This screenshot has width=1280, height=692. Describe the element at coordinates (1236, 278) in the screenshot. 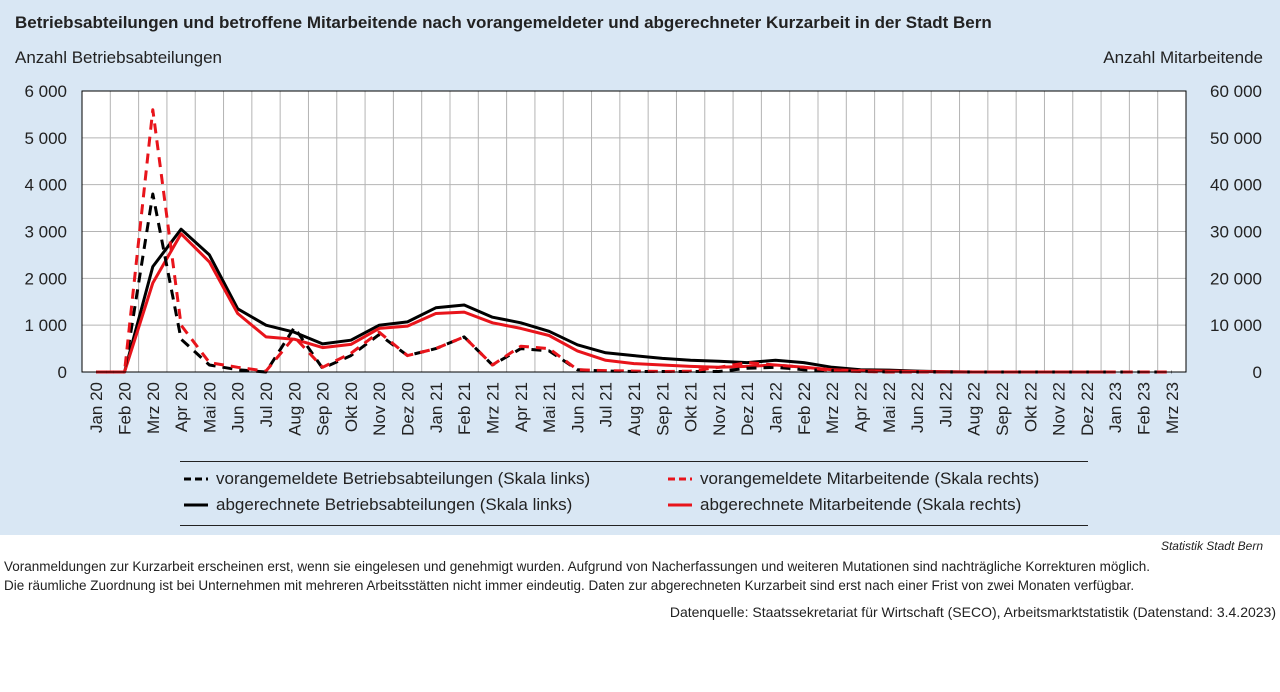

I see `y-tick-label-right: 20 000` at that location.